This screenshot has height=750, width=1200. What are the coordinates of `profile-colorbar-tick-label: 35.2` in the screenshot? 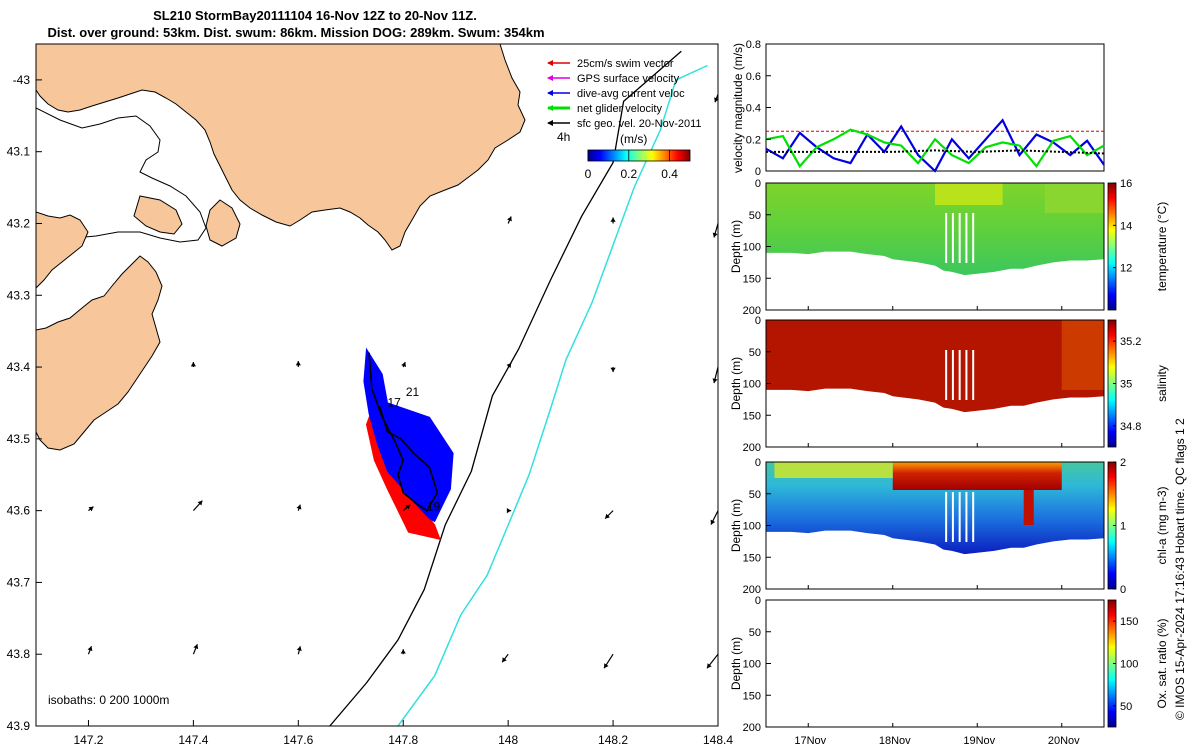 It's located at (1130, 342).